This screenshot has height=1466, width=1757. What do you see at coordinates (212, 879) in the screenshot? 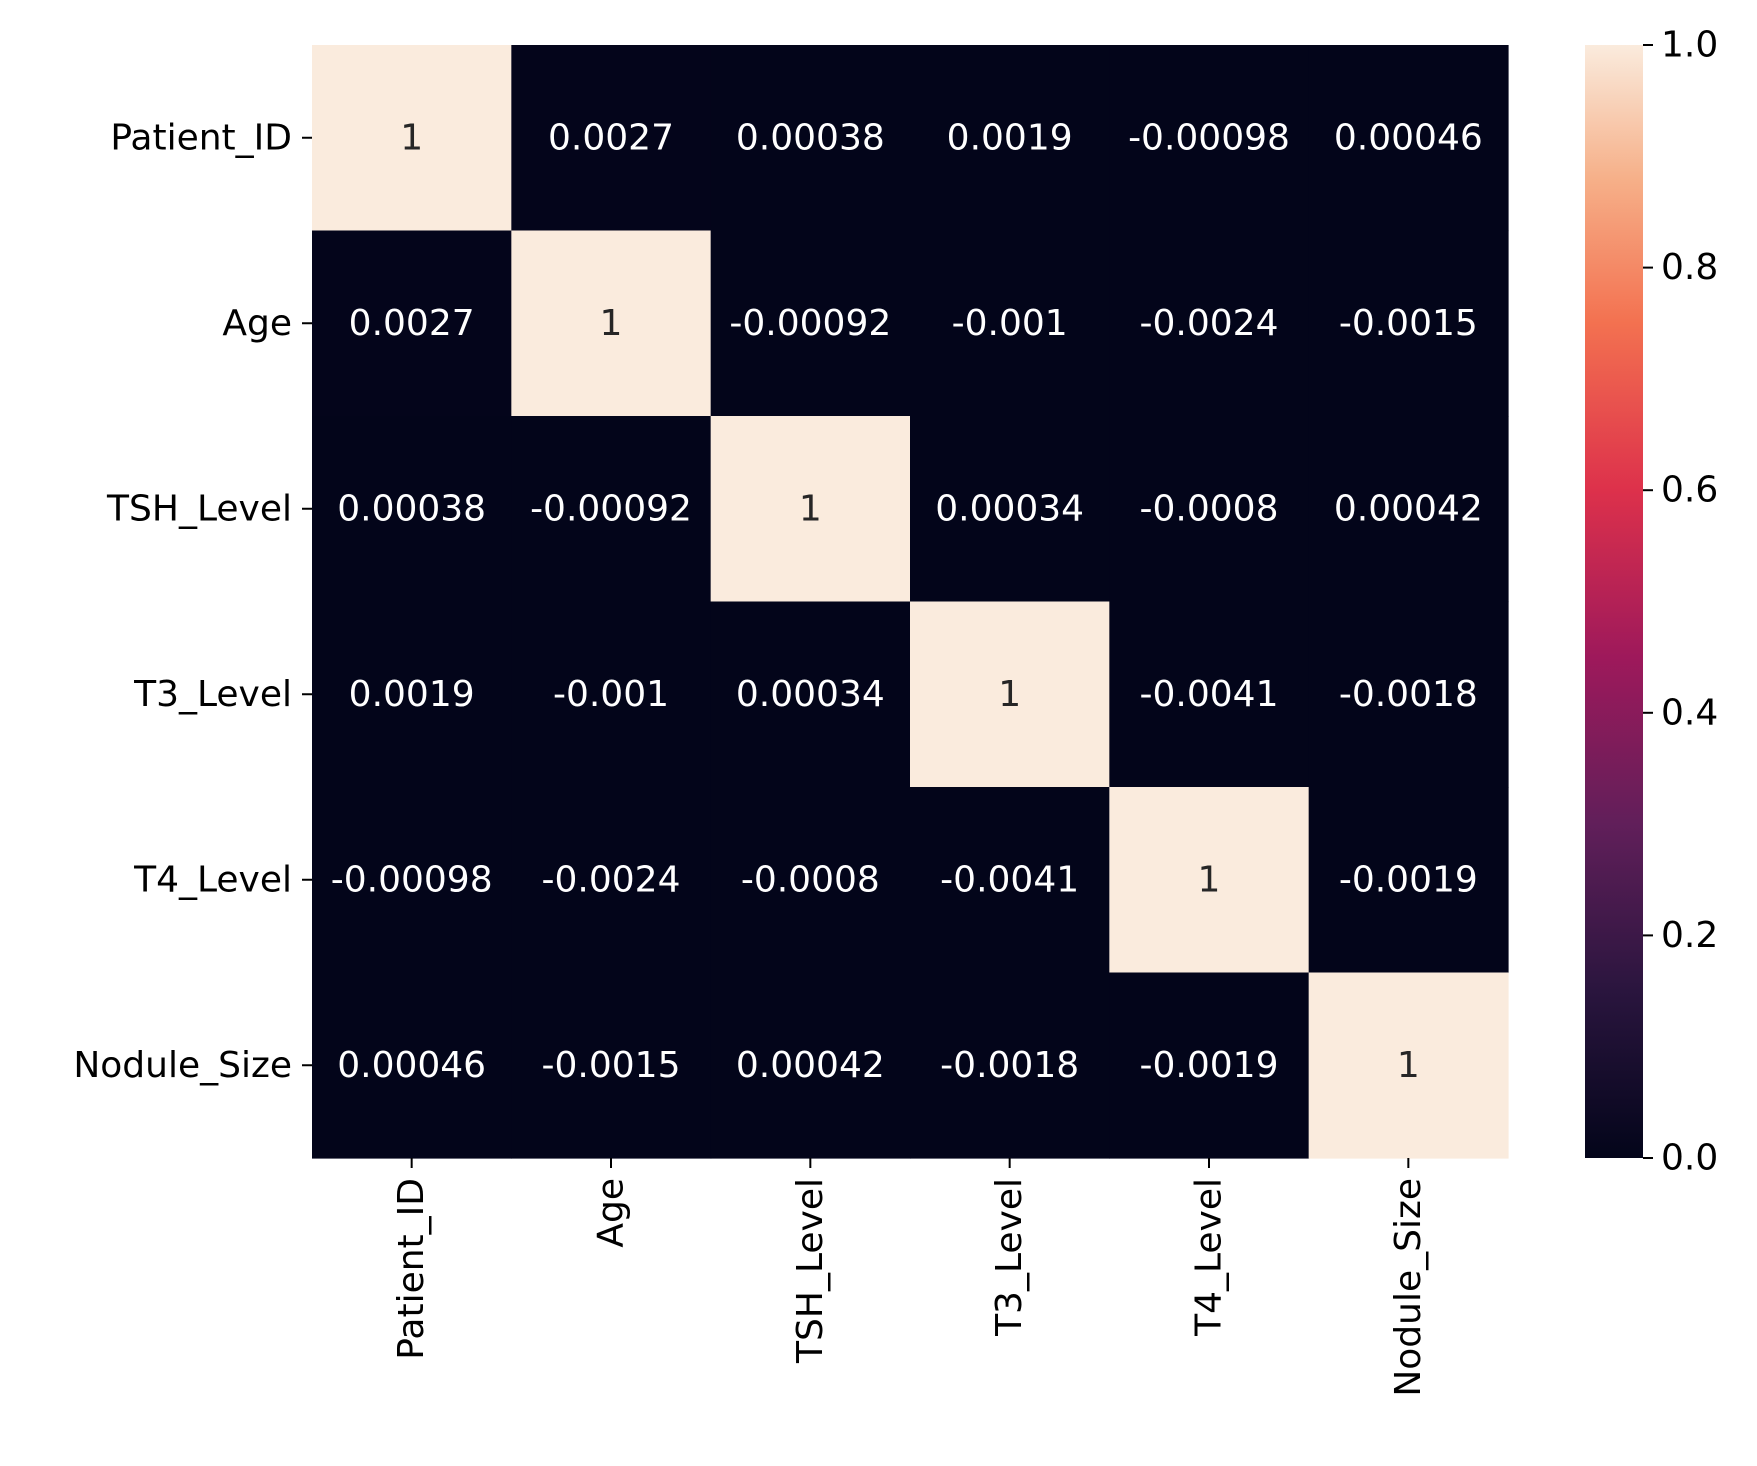
I see `y-tick-label: T4_Level` at bounding box center [212, 879].